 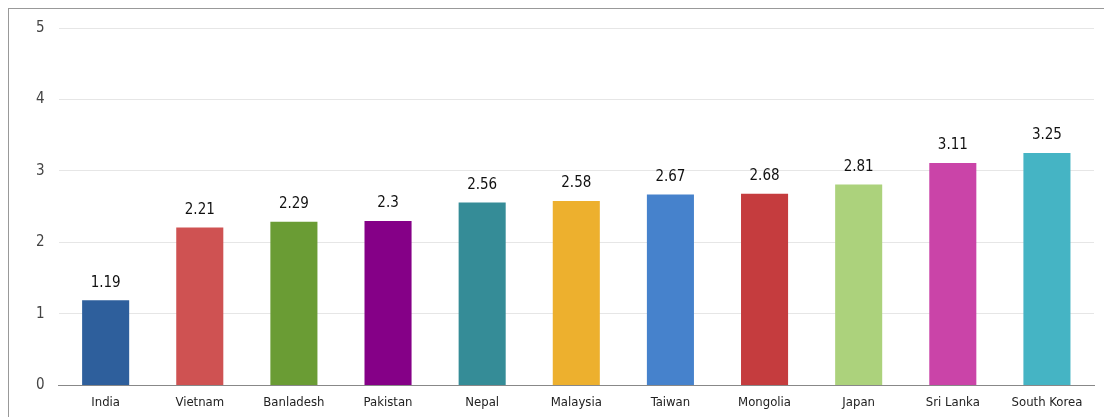 What do you see at coordinates (858, 401) in the screenshot?
I see `x-tick-label: Japan` at bounding box center [858, 401].